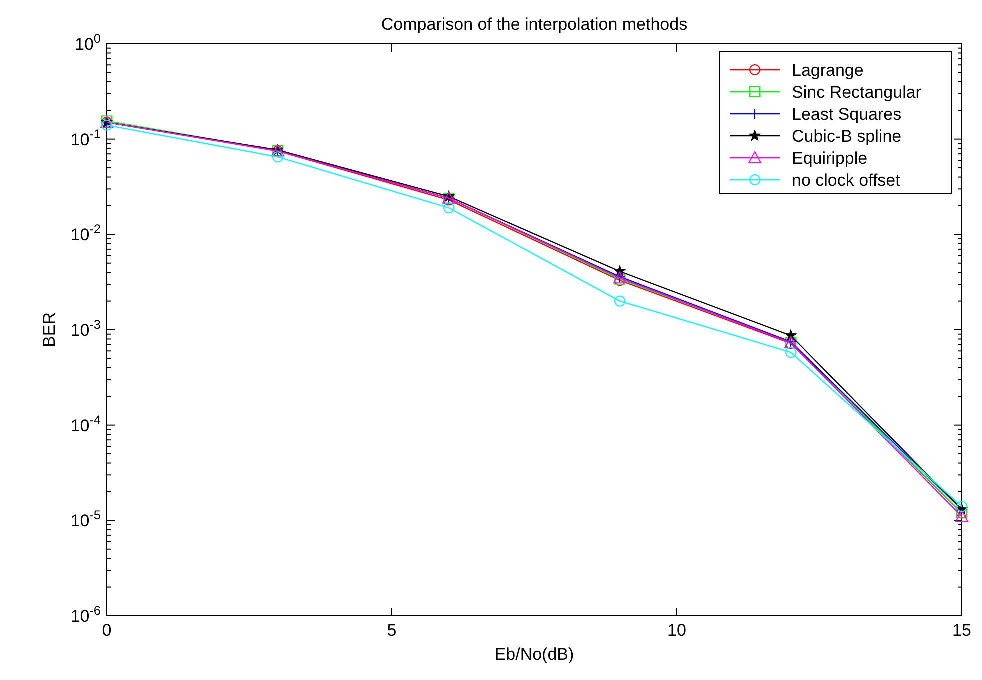  I want to click on y-tick-label: 10$^{0}$, so click(87, 42).